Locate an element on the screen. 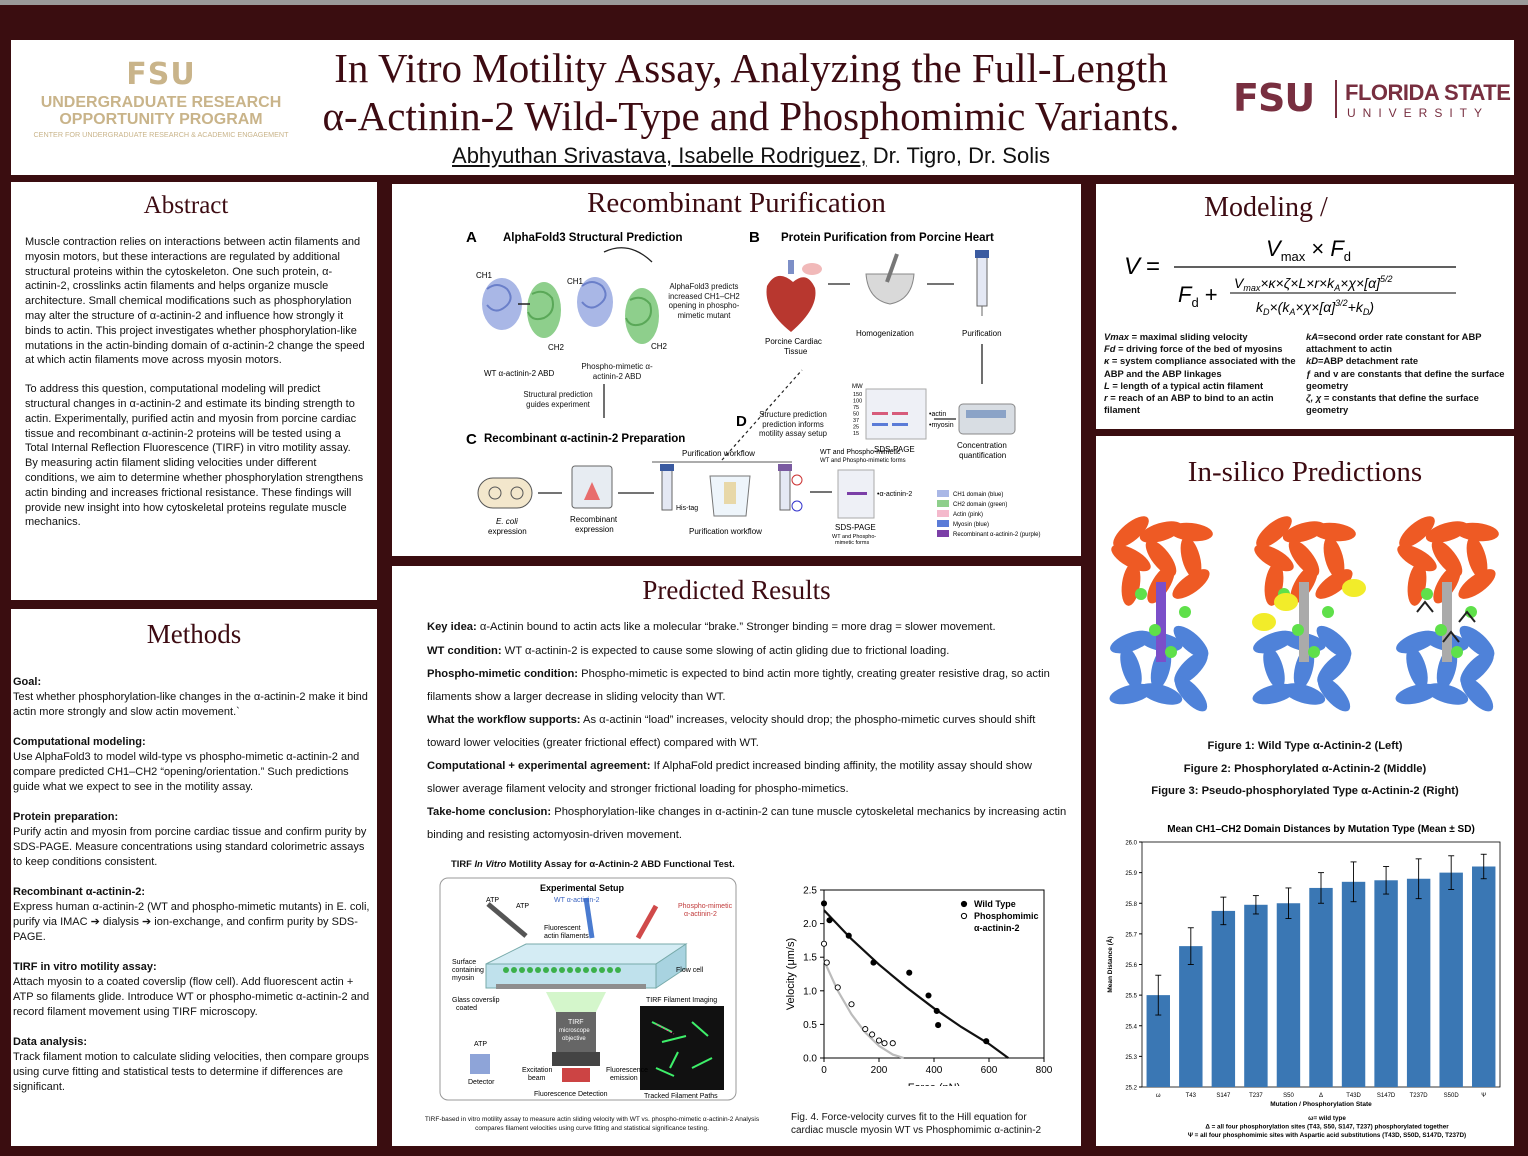  bar-x-tick-label: Δ is located at coordinates (1321, 1096).